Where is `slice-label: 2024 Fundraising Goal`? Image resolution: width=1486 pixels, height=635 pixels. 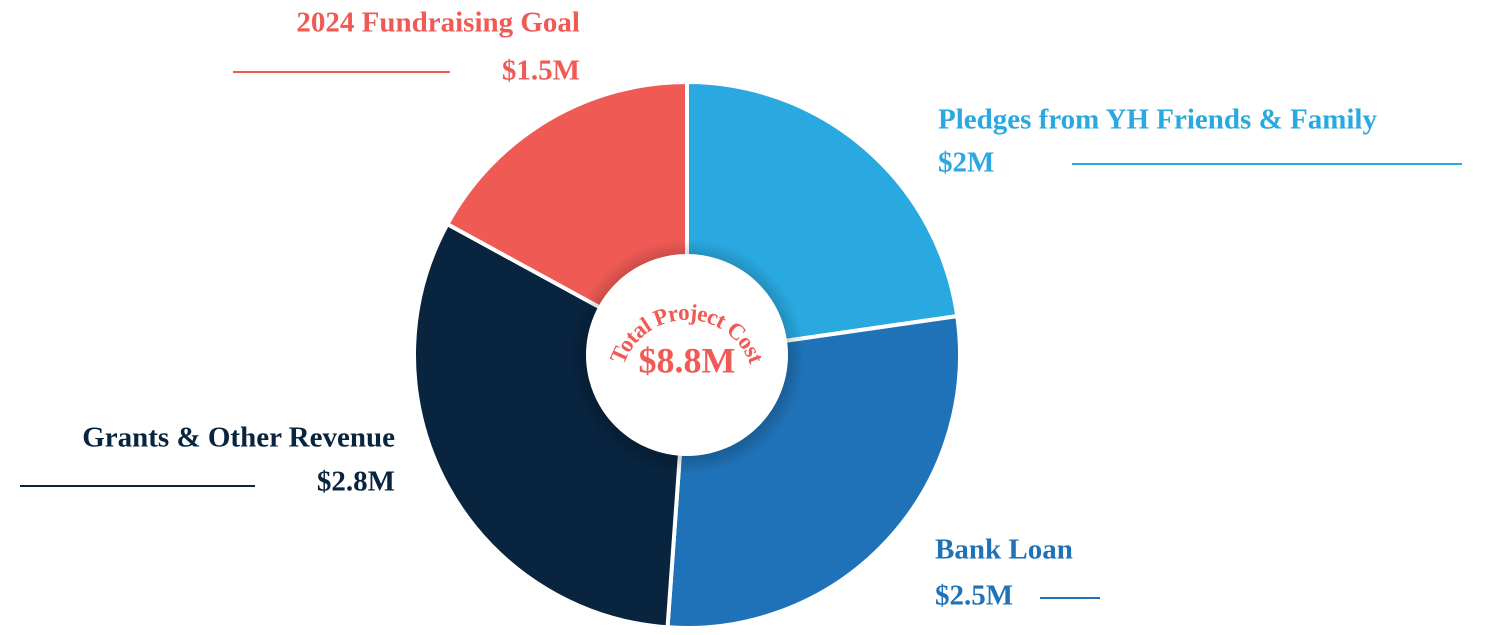 slice-label: 2024 Fundraising Goal is located at coordinates (438, 23).